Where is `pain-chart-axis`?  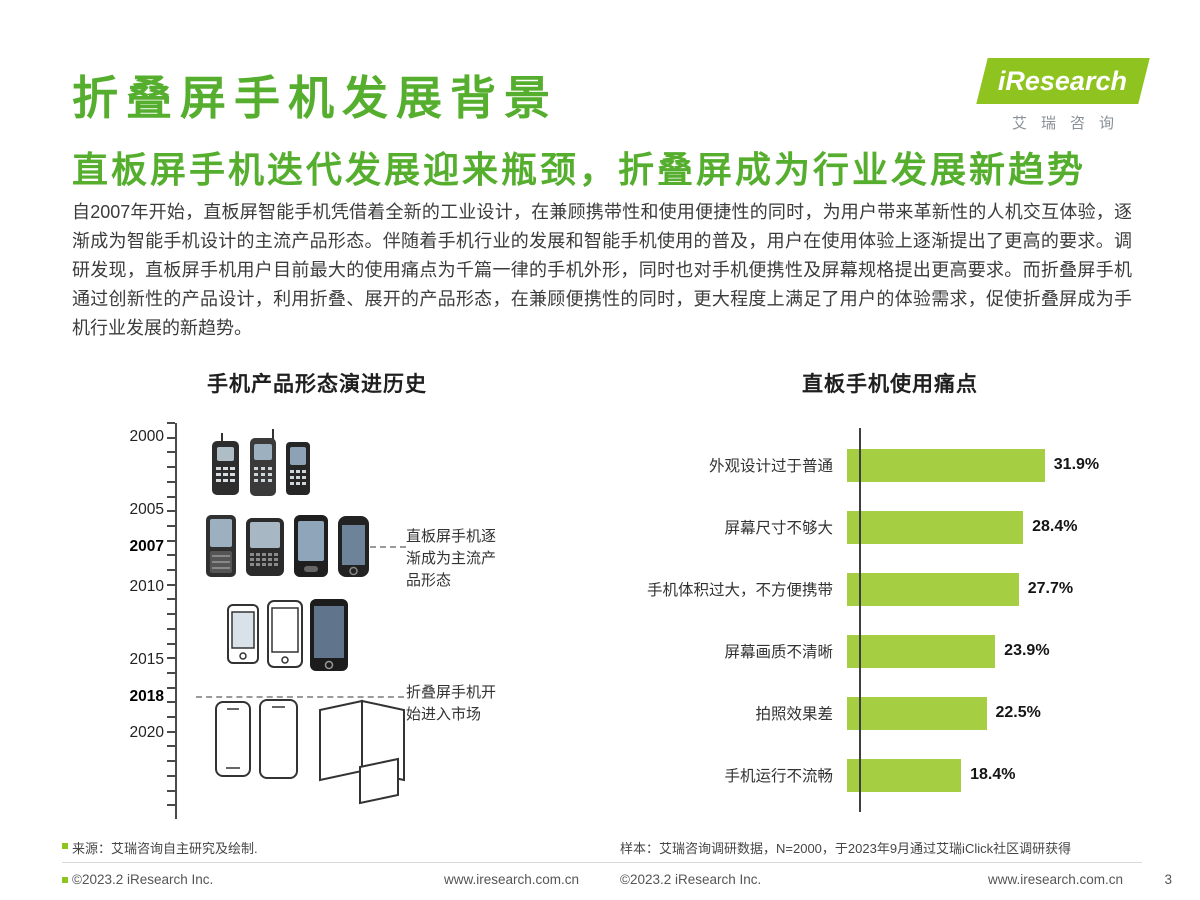
pain-chart-axis is located at coordinates (860, 620).